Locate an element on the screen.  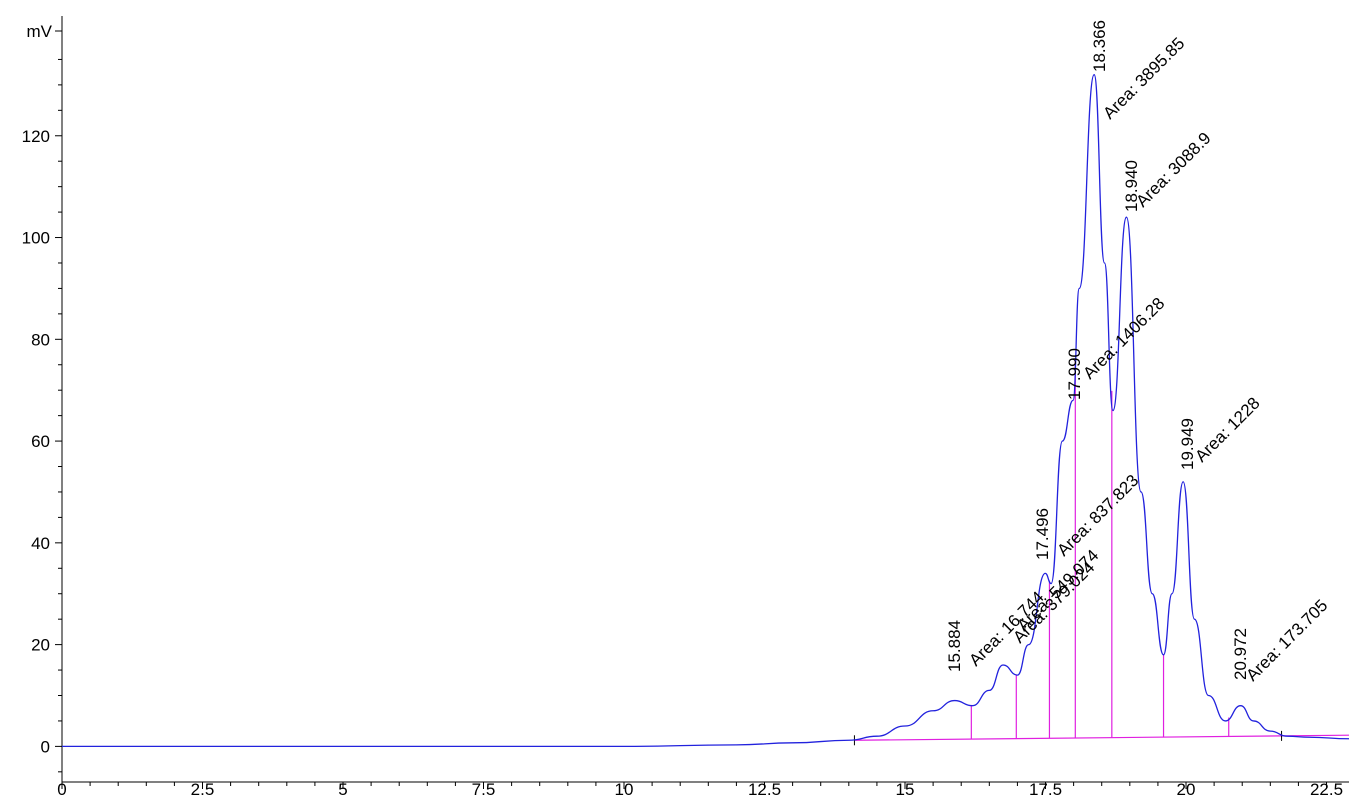
peak-area-label: Area: 837.823 is located at coordinates (1097, 515).